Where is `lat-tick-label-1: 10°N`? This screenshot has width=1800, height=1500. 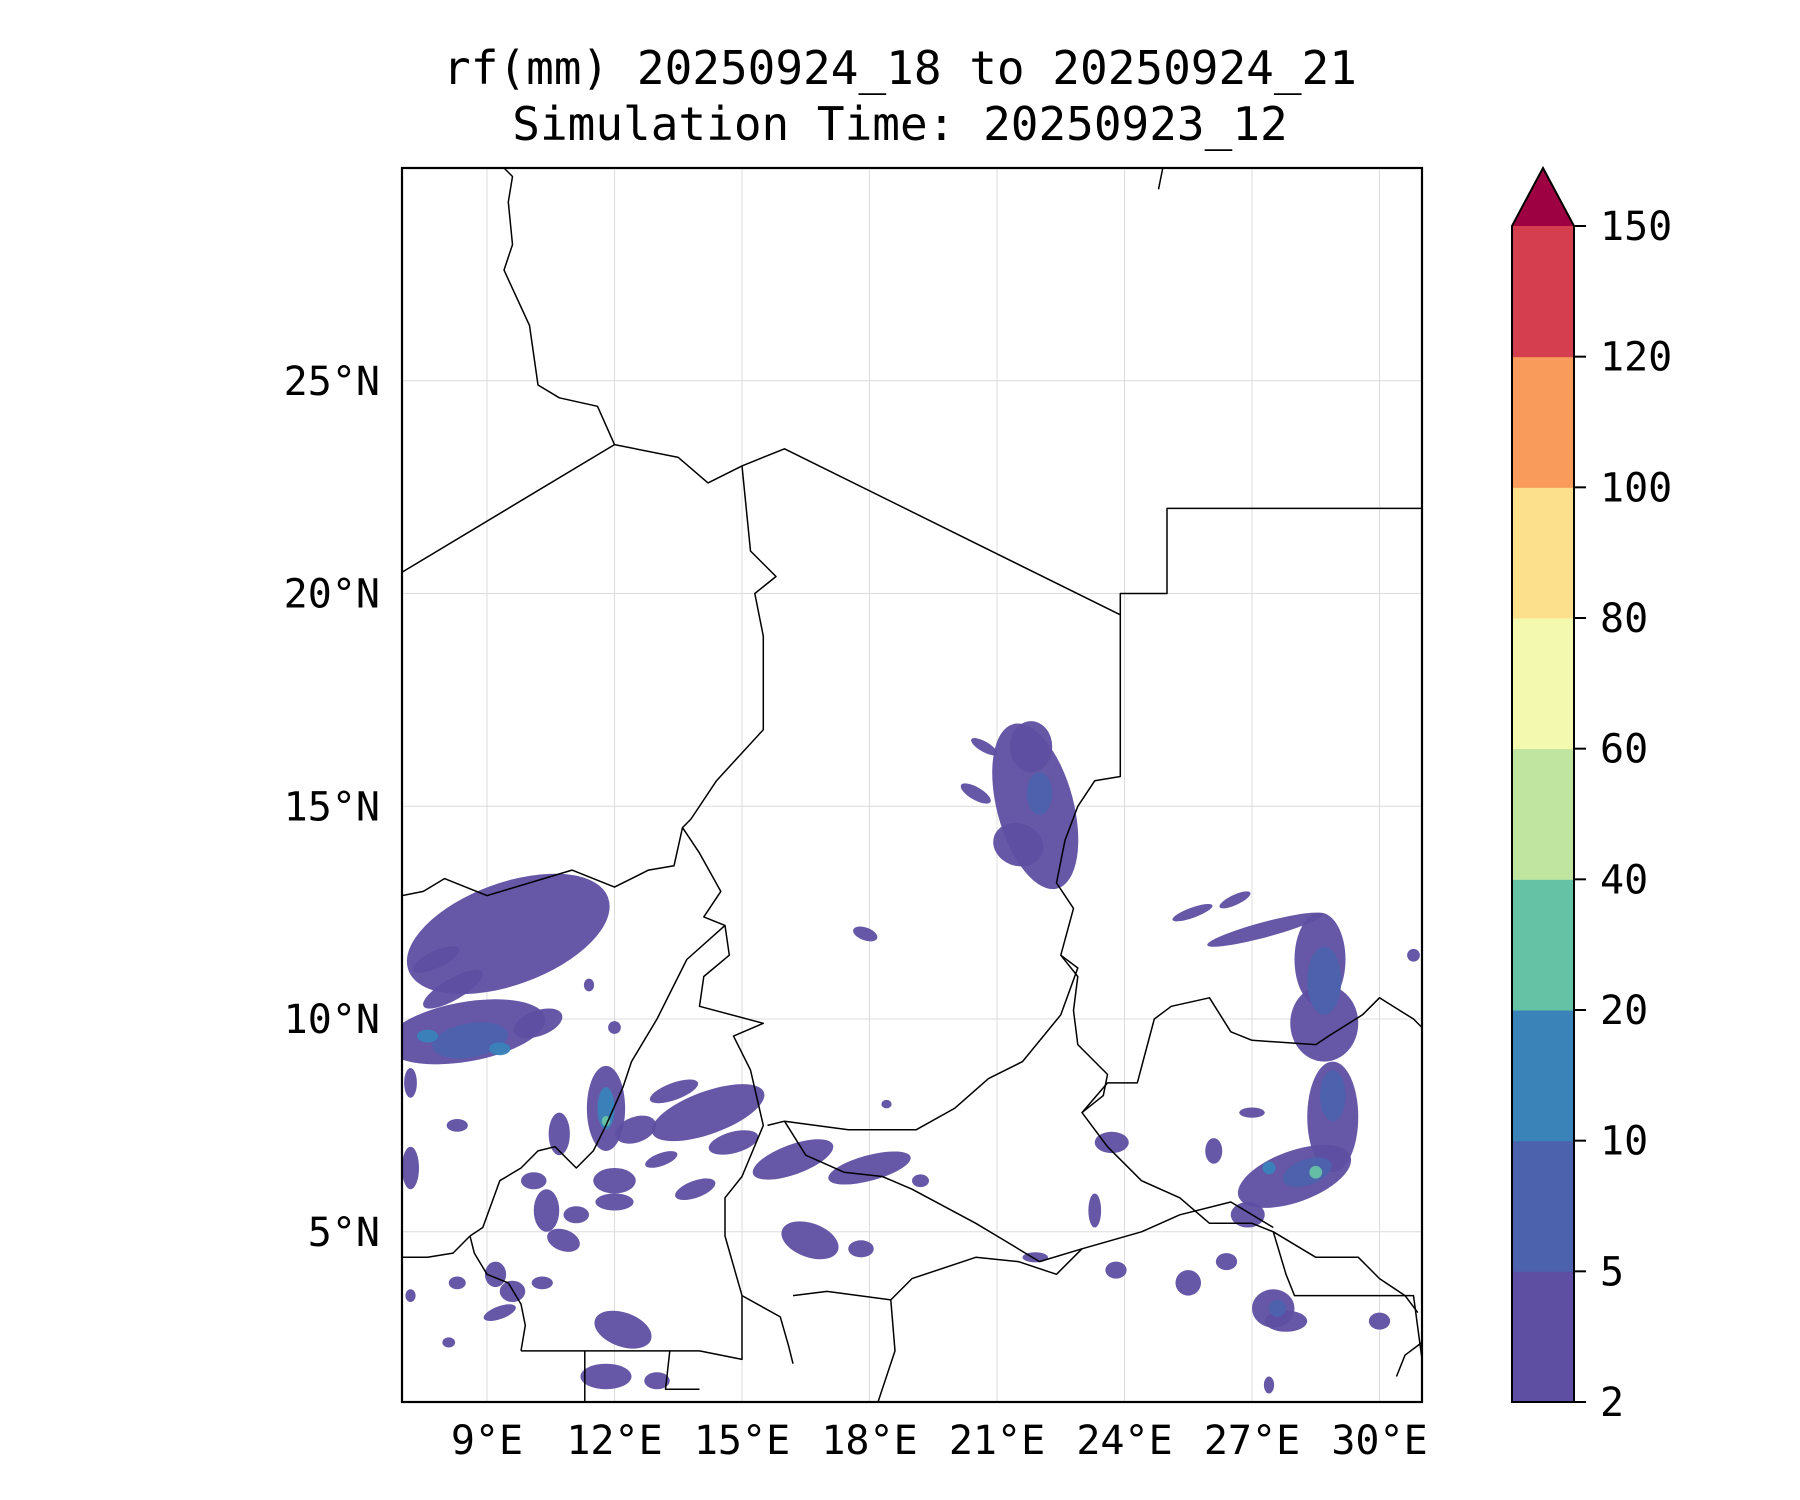
lat-tick-label-1: 10°N is located at coordinates (332, 1020).